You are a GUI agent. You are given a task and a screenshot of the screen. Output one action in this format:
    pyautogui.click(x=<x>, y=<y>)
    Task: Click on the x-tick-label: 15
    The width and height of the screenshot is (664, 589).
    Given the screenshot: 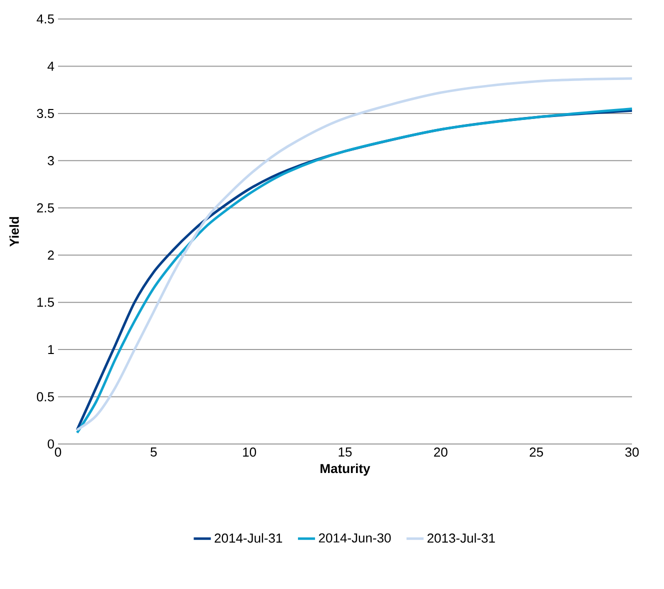 What is the action you would take?
    pyautogui.click(x=345, y=452)
    